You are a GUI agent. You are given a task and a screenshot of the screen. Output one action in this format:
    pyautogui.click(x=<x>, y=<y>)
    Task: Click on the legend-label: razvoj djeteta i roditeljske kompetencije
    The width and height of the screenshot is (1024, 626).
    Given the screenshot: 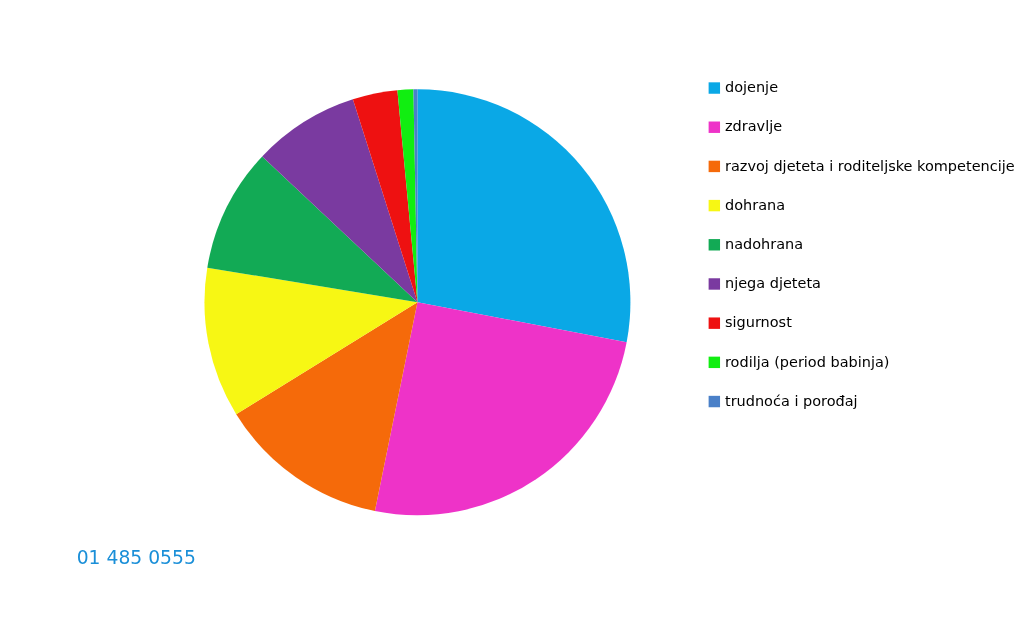 What is the action you would take?
    pyautogui.click(x=869, y=165)
    